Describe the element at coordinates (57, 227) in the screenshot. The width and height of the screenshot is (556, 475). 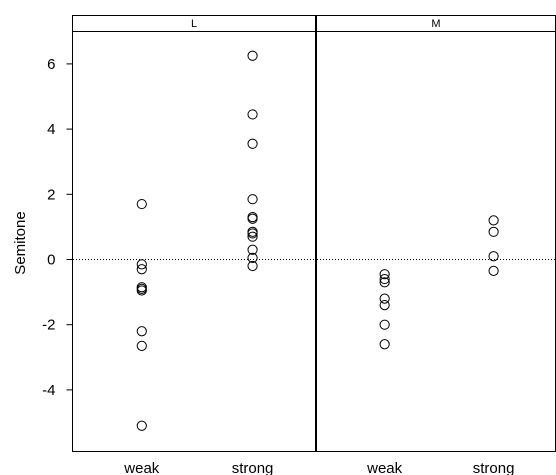
I see `y-axis: 6 4 2 0 -2 -4` at that location.